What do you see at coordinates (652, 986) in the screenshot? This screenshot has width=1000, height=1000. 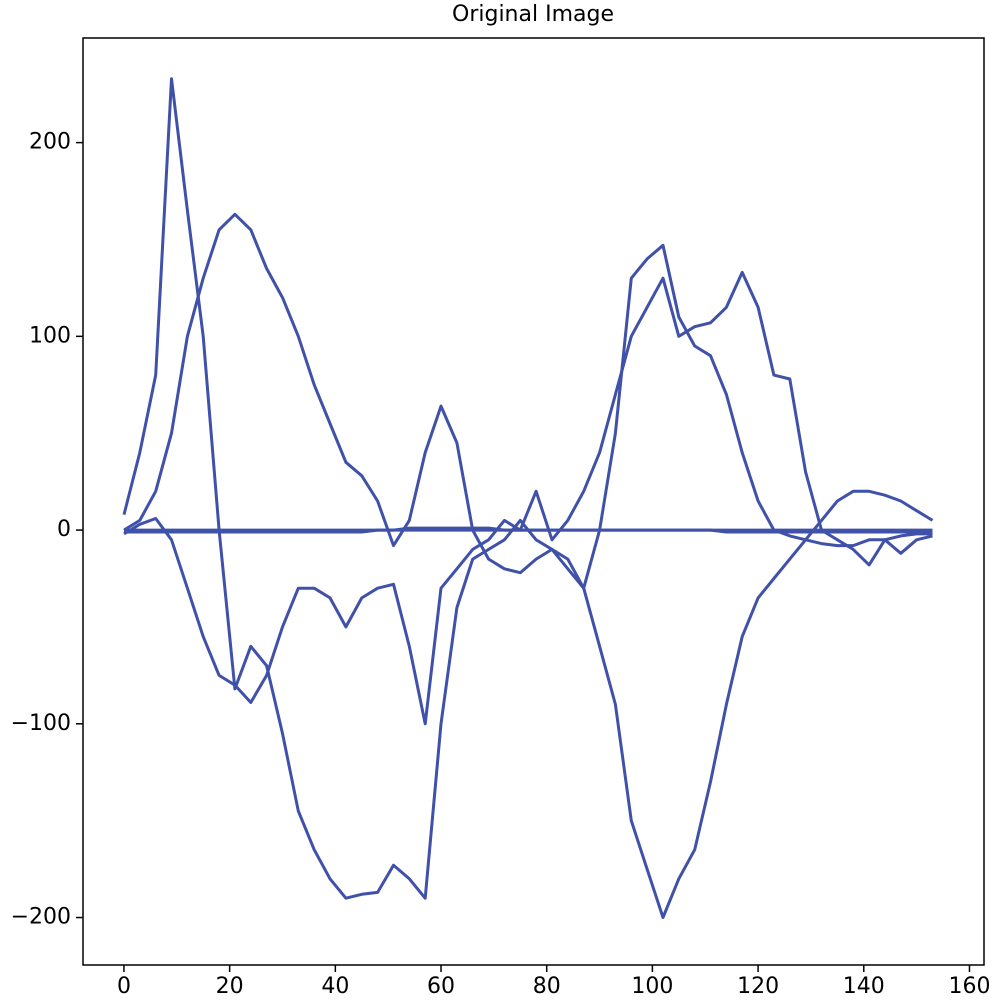 I see `x-tick-label: 100` at bounding box center [652, 986].